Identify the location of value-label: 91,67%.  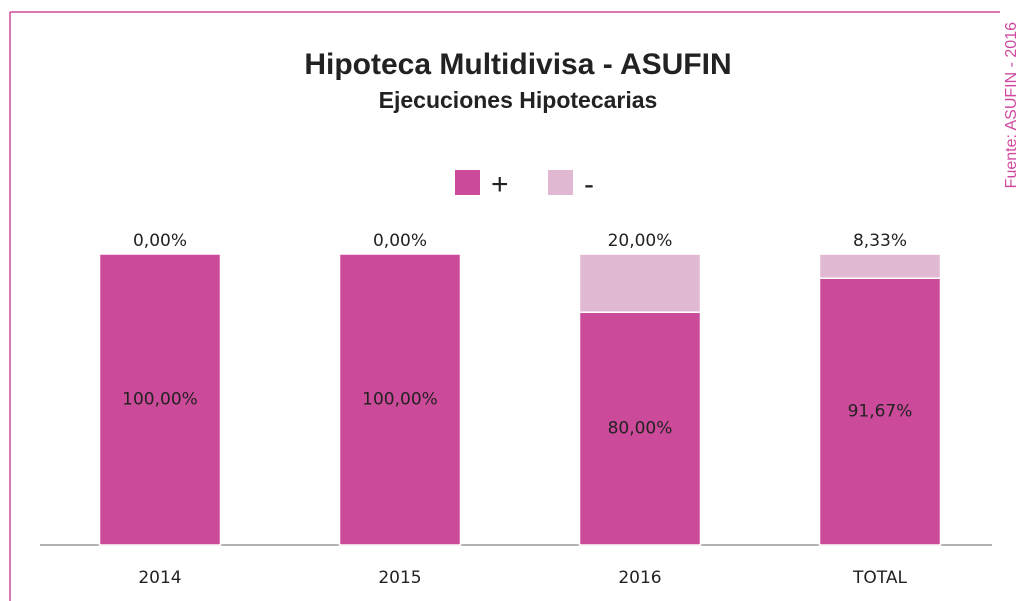
(880, 412).